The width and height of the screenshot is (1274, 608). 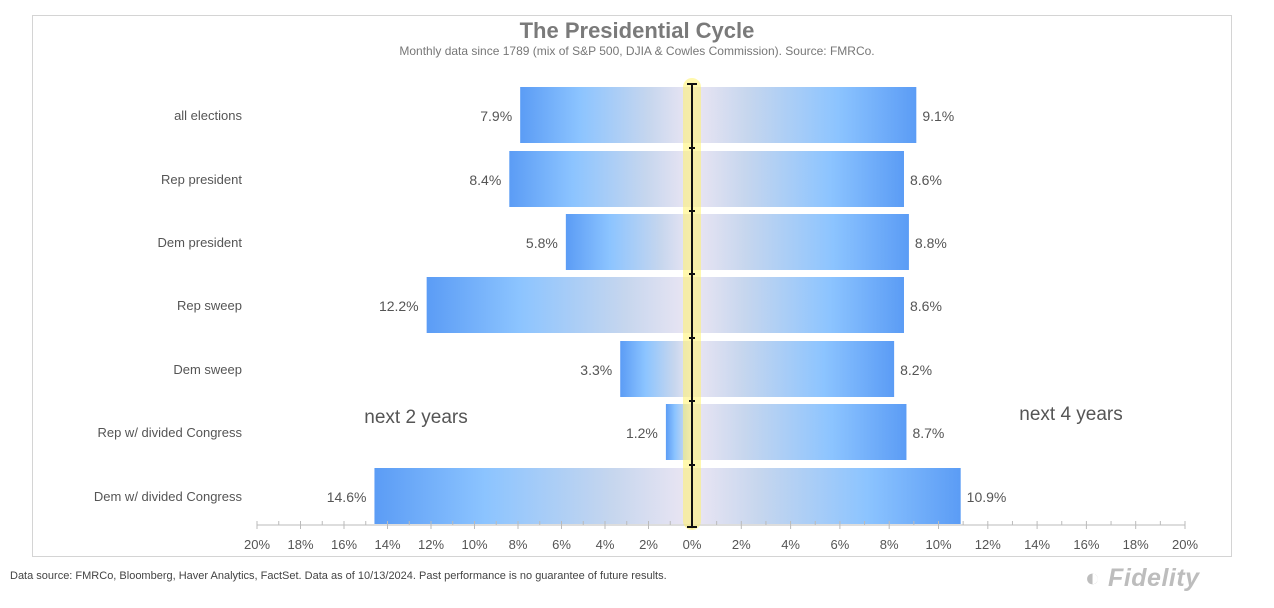 What do you see at coordinates (596, 370) in the screenshot?
I see `data-label-next-2-years: 3.3%` at bounding box center [596, 370].